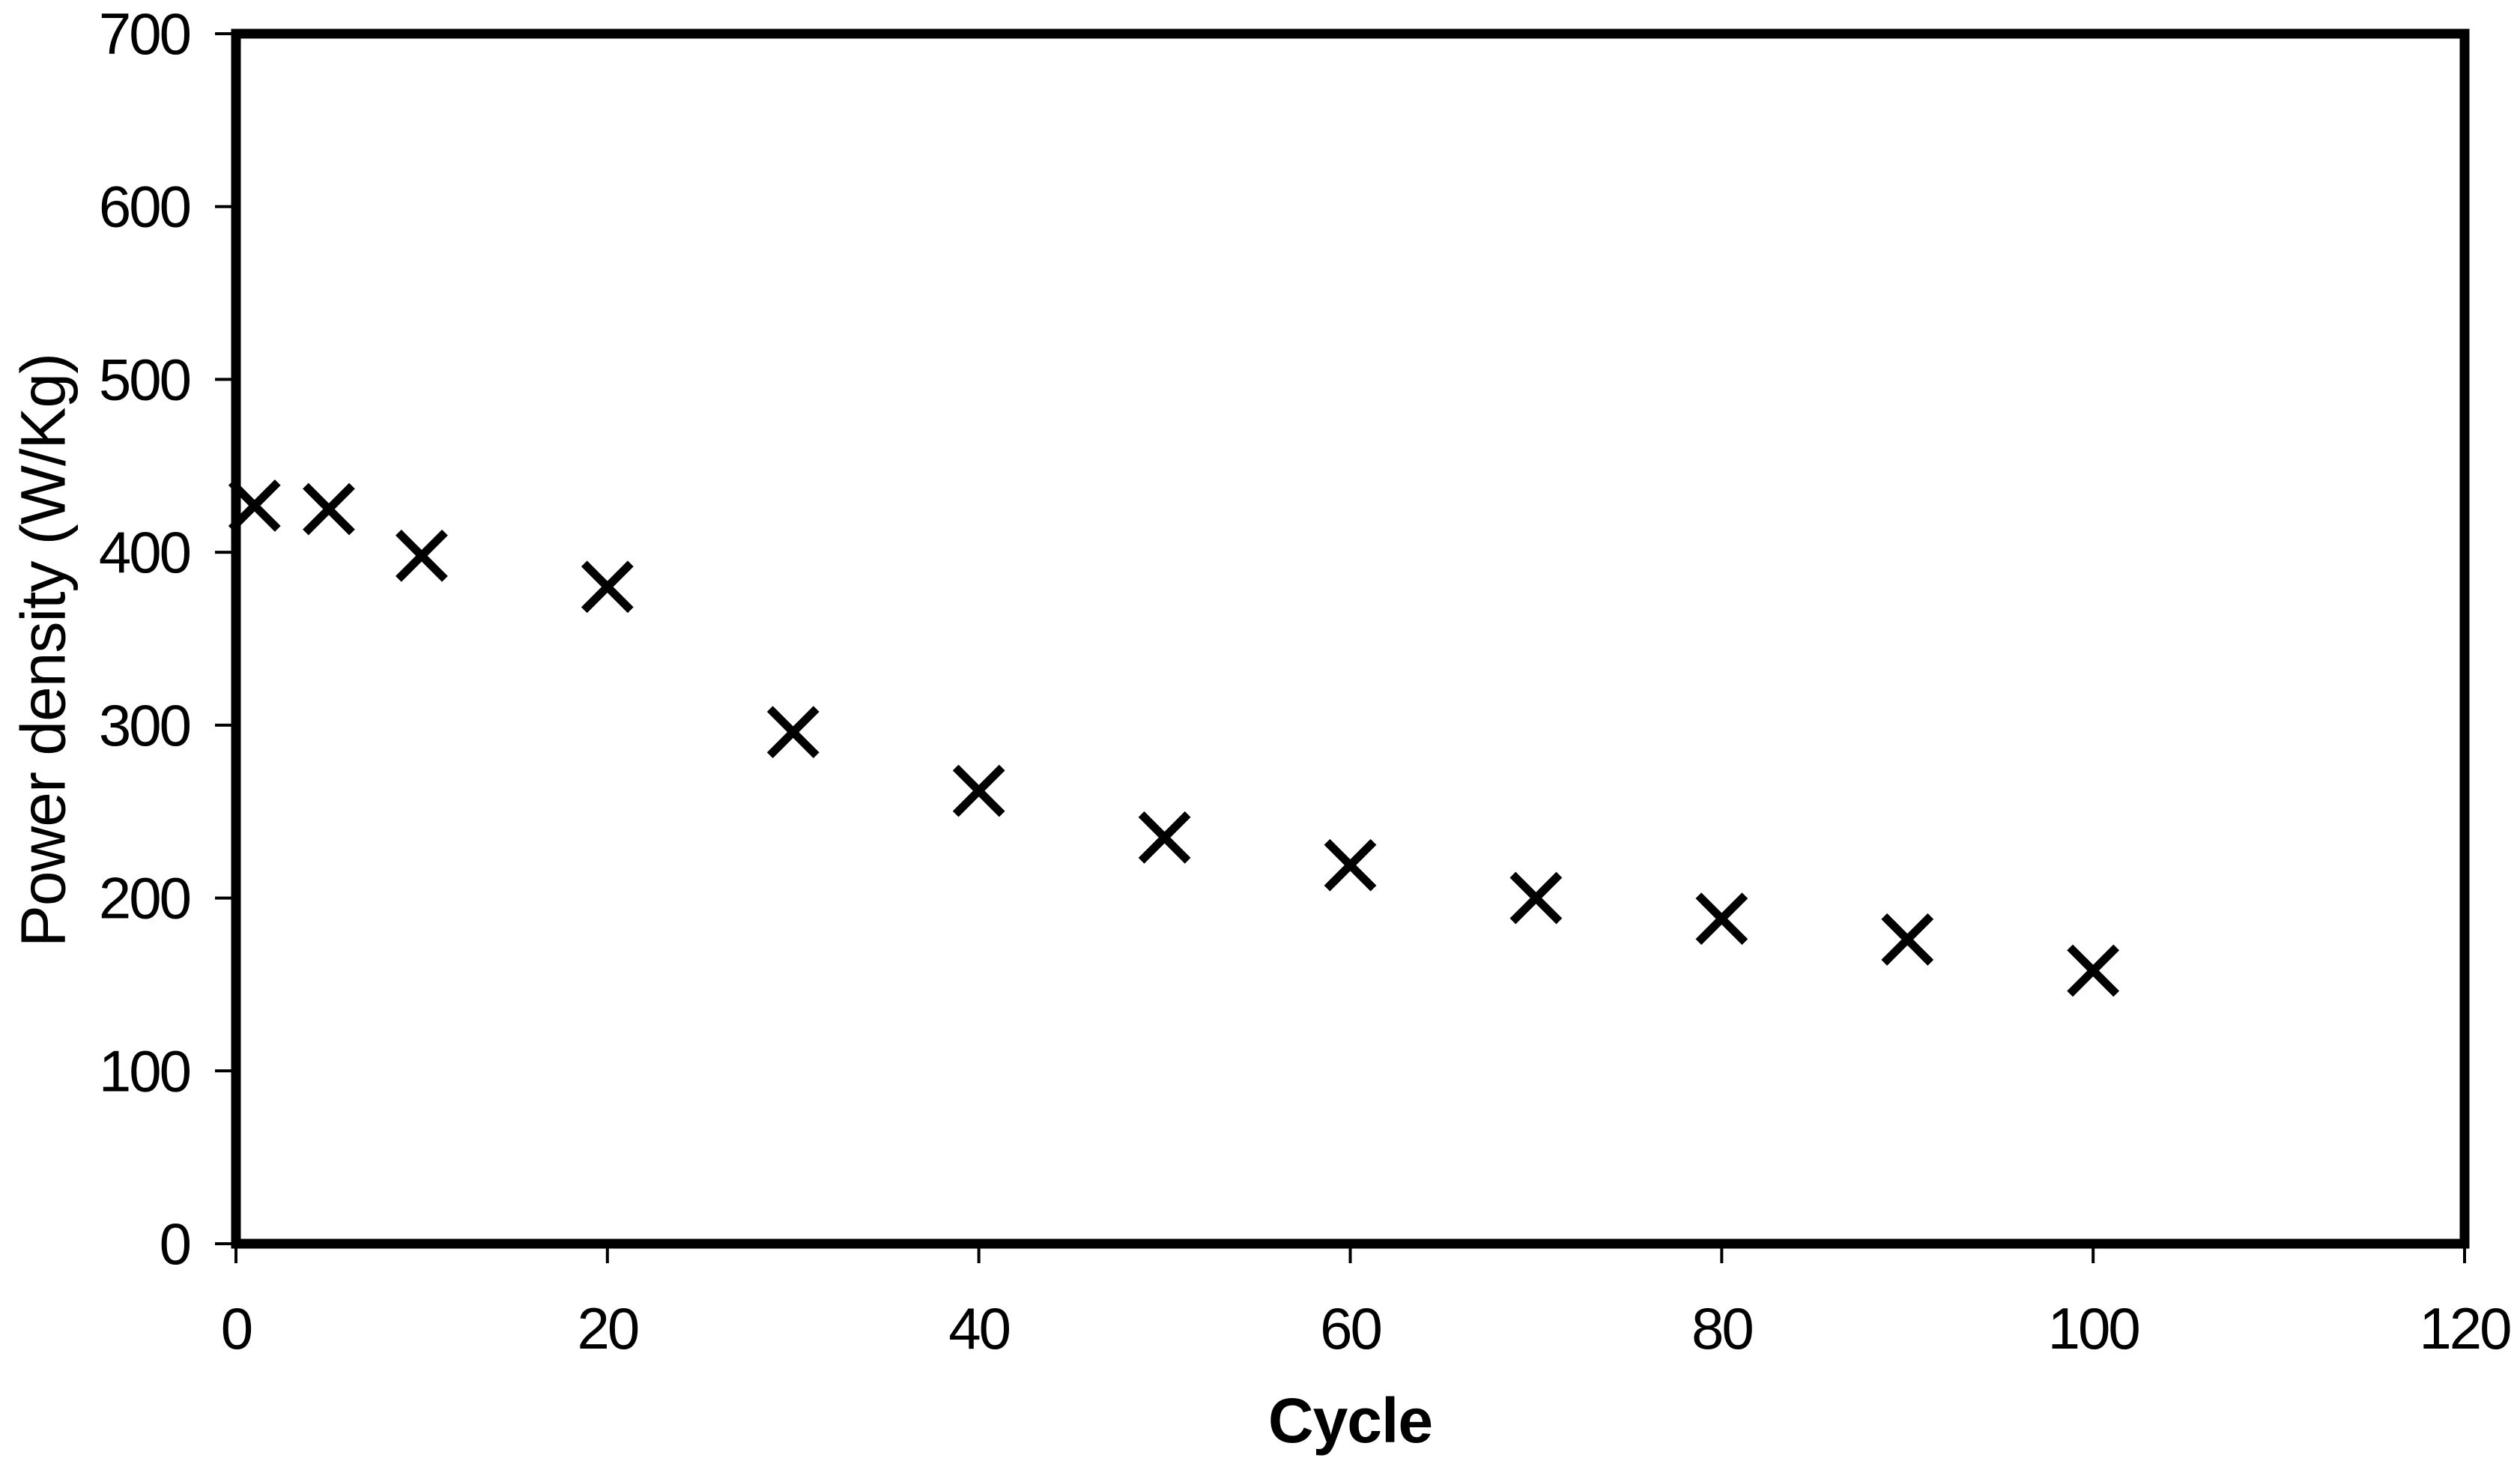  I want to click on y-axis-tick-label: 200, so click(144, 898).